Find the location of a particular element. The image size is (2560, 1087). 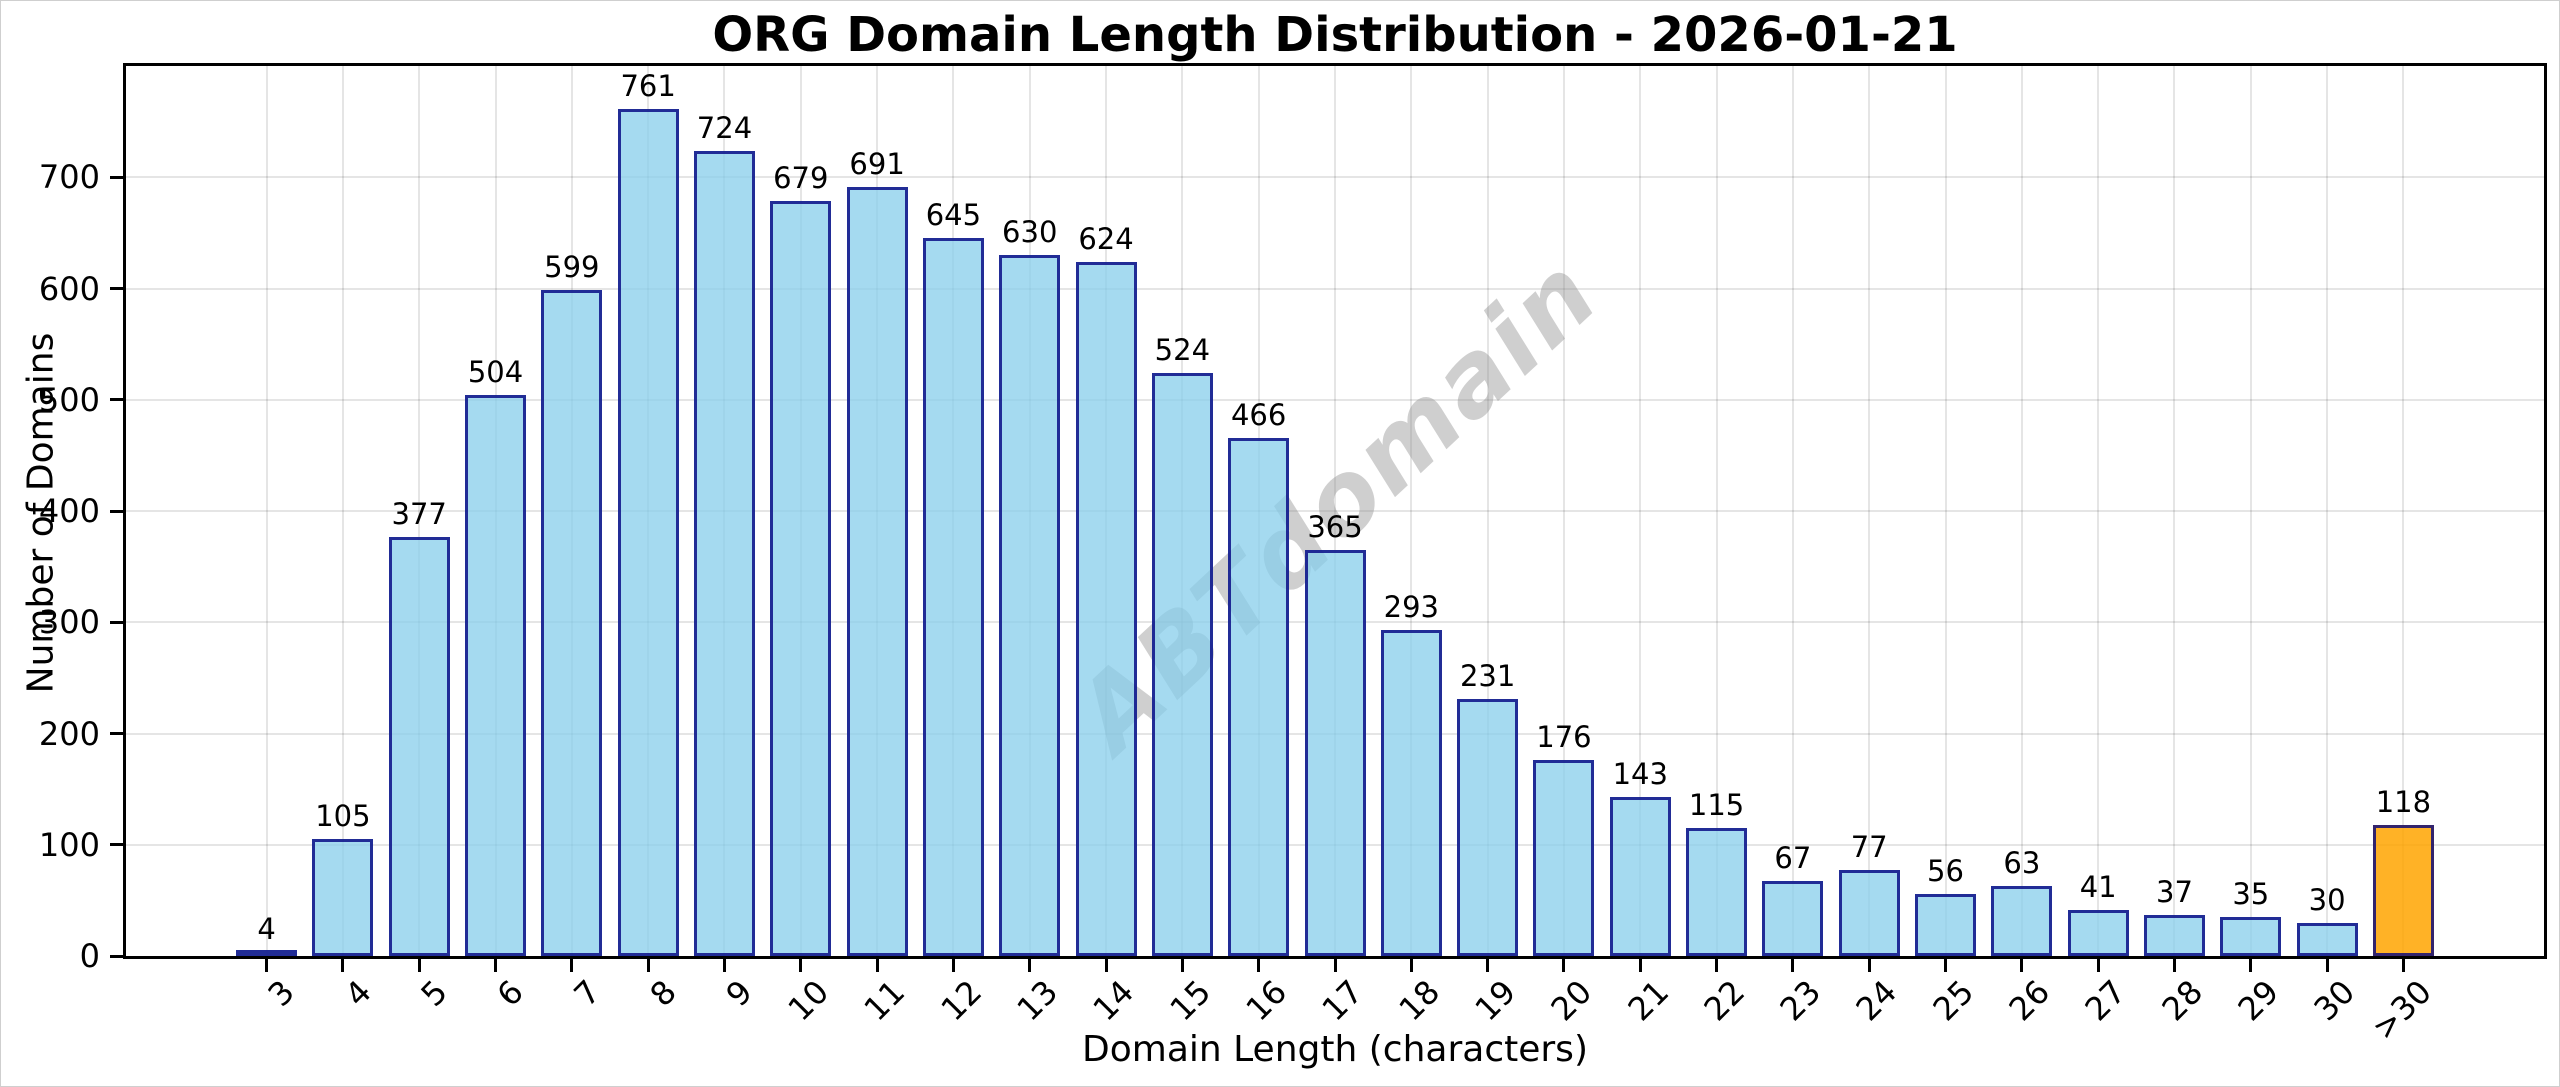

bar-value-label: 504 is located at coordinates (495, 372).